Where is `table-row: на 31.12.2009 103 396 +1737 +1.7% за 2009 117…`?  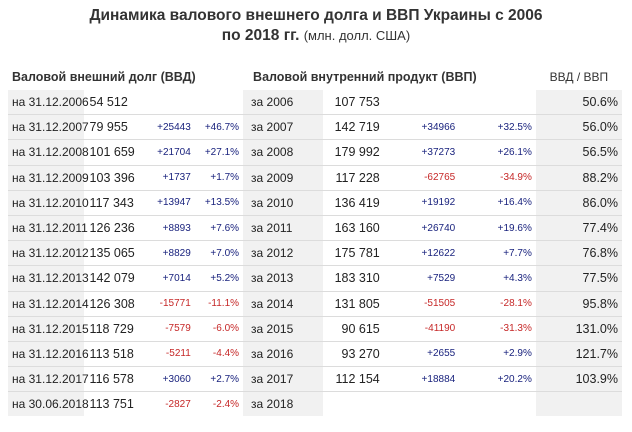 table-row: на 31.12.2009 103 396 +1737 +1.7% за 2009 117… is located at coordinates (315, 178).